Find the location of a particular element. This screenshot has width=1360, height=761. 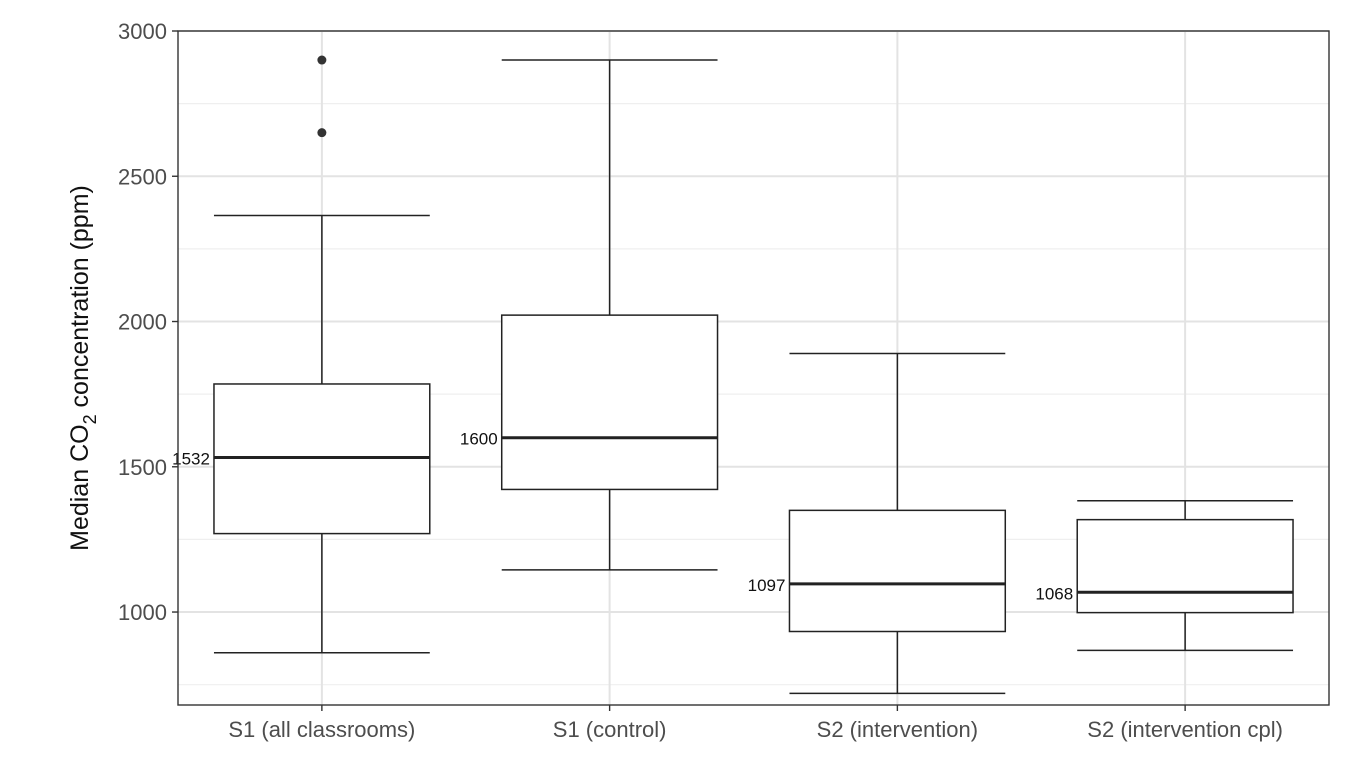

y-axis-label-subscript: 2 is located at coordinates (90, 419).